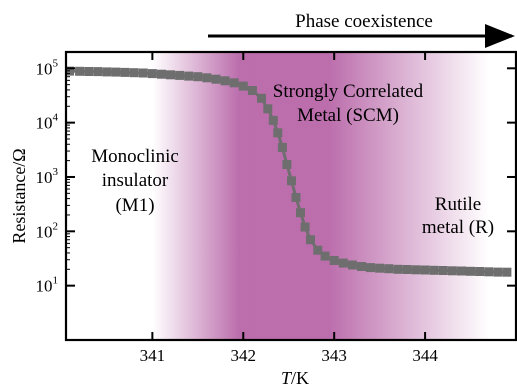 This screenshot has width=517, height=389. Describe the element at coordinates (348, 91) in the screenshot. I see `scm-label-line1: Strongly Correlated` at that location.